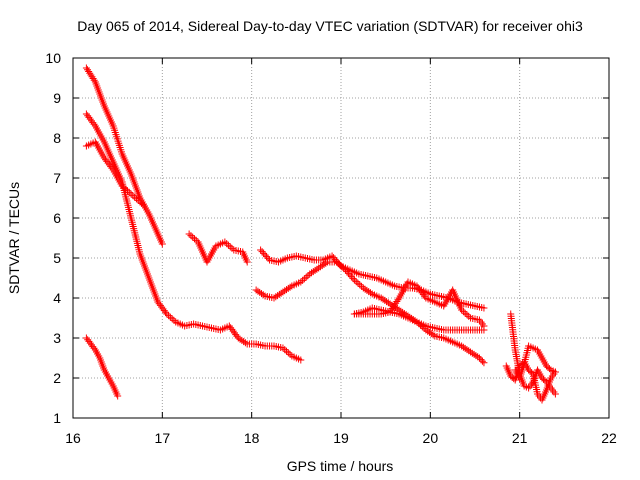 The height and width of the screenshot is (480, 640). I want to click on x-tick-label: 18, so click(252, 438).